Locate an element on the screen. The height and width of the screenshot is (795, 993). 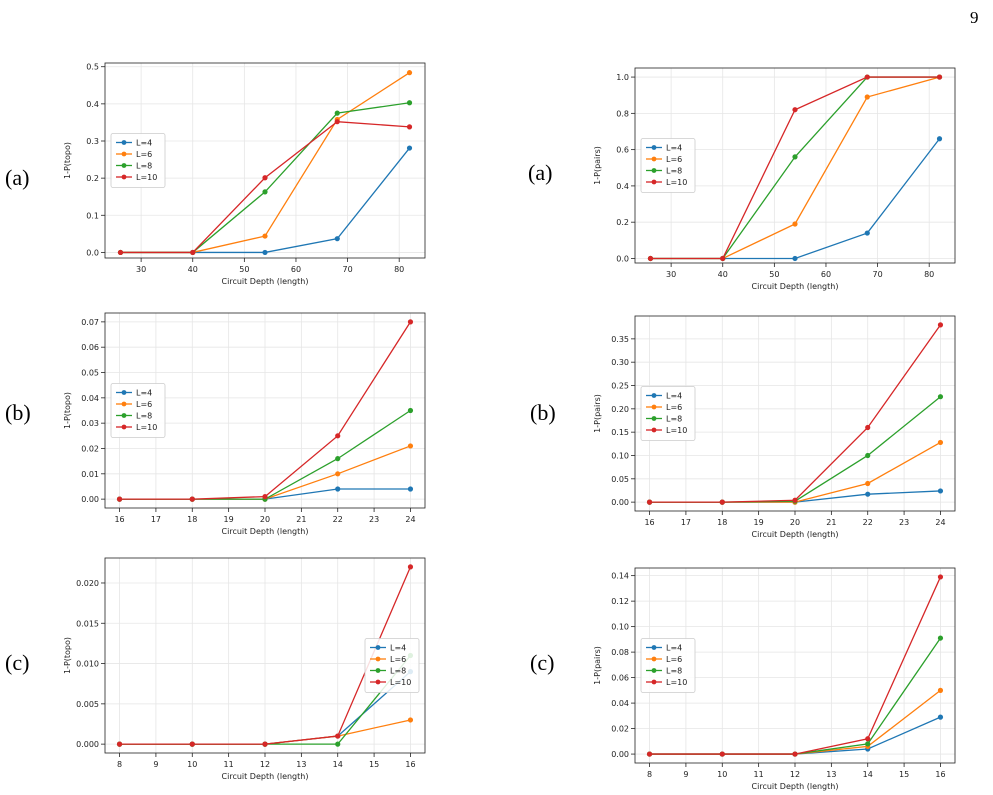
x-tick-label: 17 is located at coordinates (156, 519).